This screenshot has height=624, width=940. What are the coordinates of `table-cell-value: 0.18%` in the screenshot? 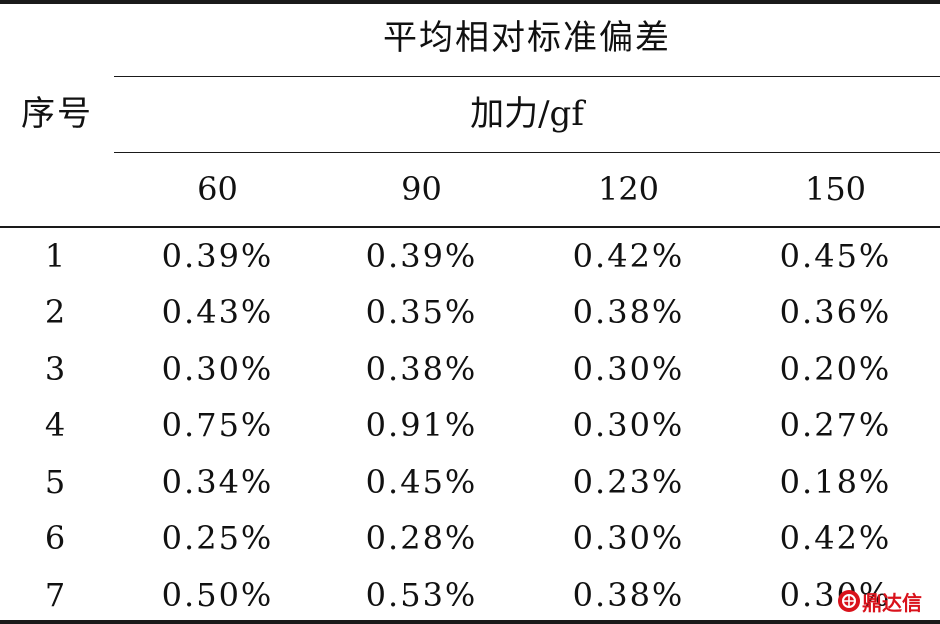 It's located at (835, 482).